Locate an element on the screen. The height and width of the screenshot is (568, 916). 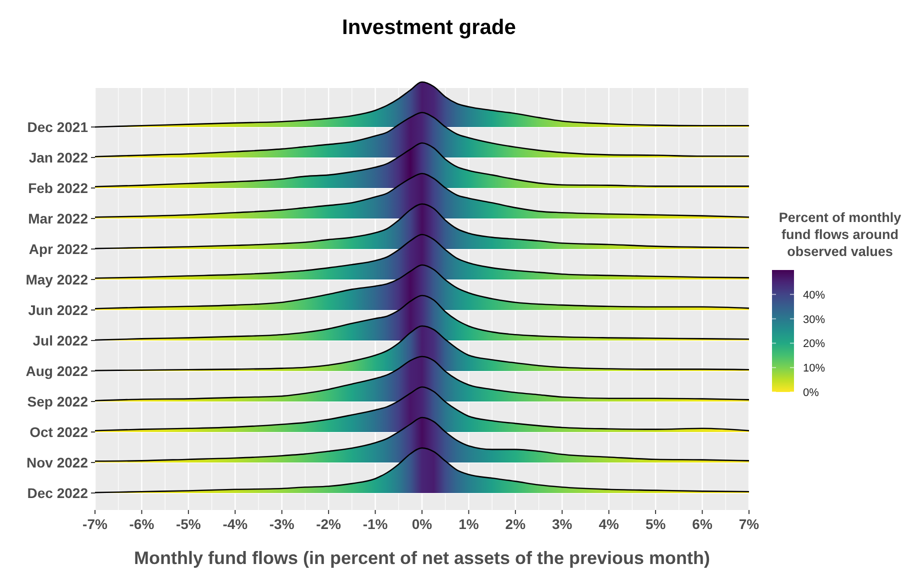
x-tick-label: 1% is located at coordinates (469, 524).